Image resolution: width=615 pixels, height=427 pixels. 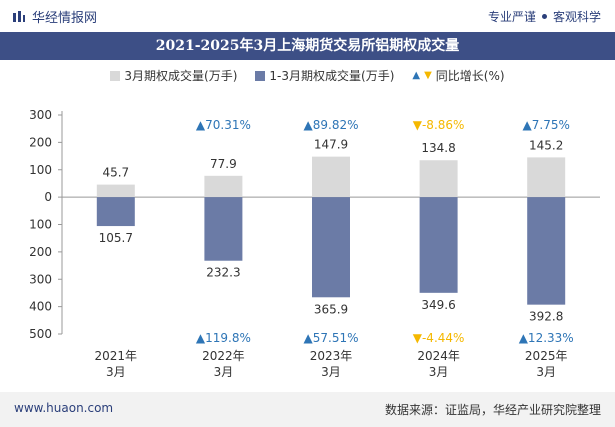 I want to click on data-label-march: 145.2, so click(x=546, y=145).